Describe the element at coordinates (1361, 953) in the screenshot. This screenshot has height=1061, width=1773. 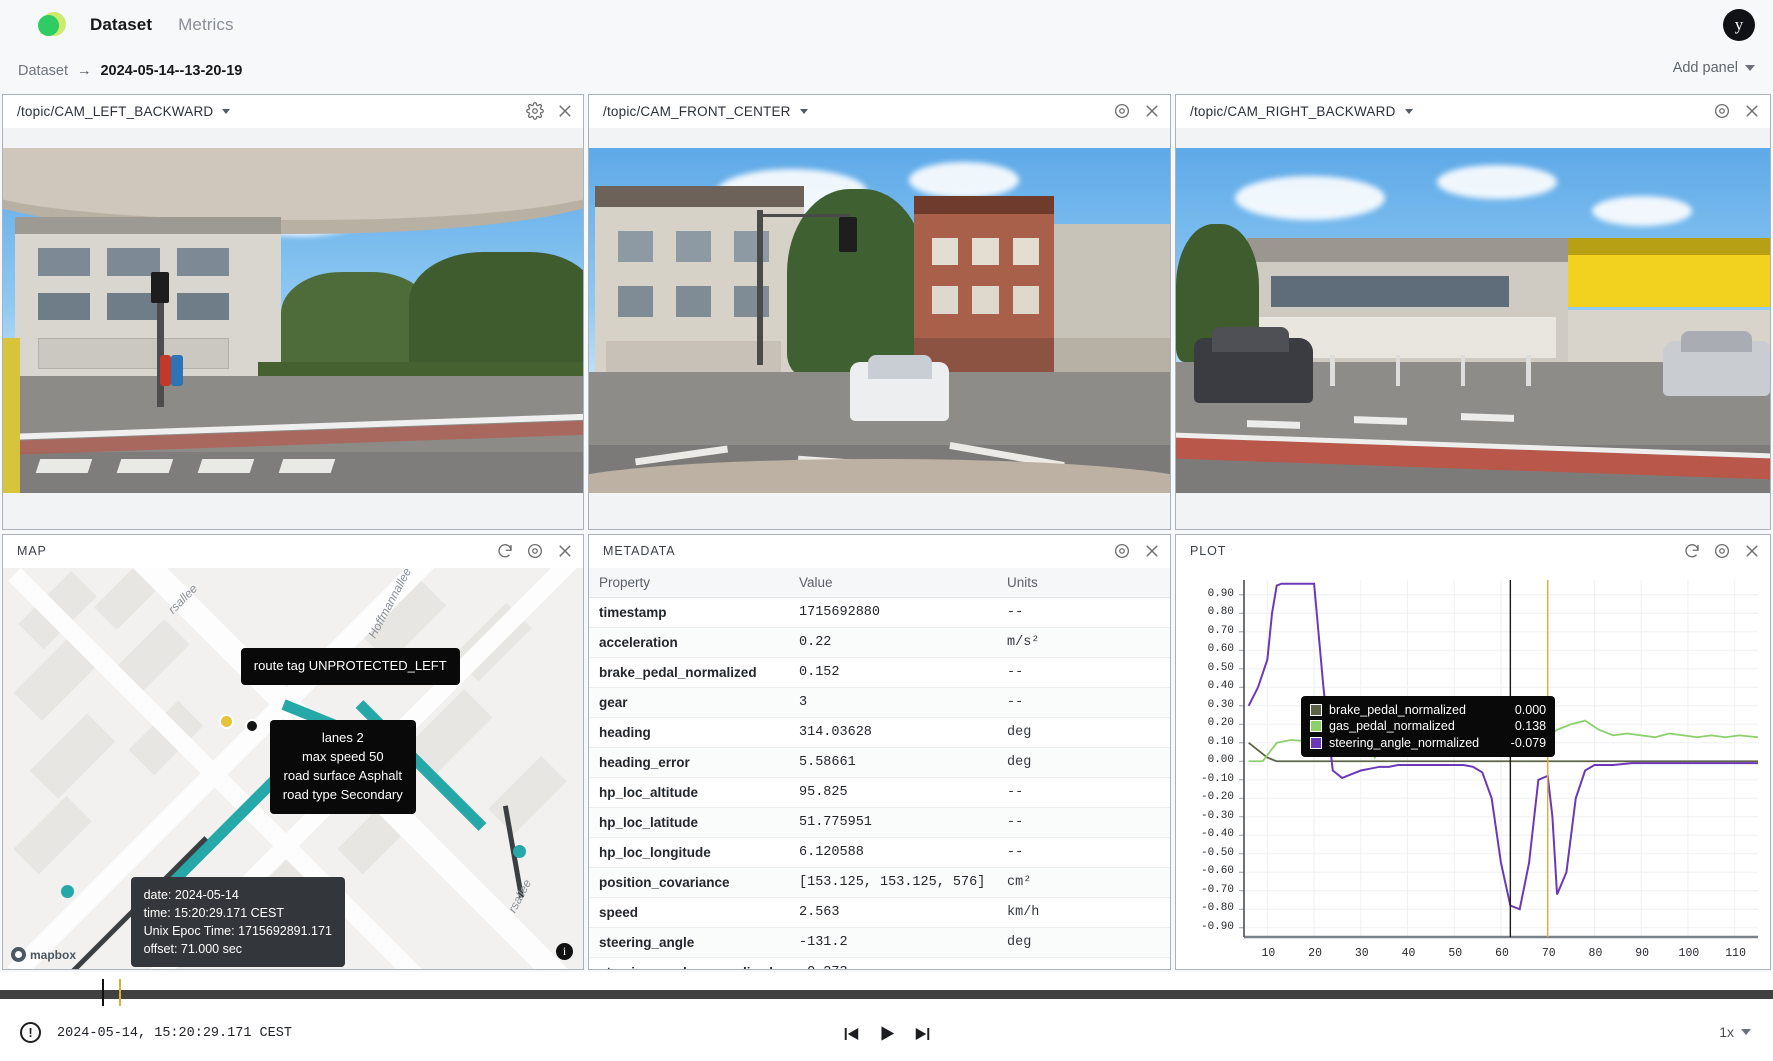
I see `x-axis-tick: 30` at that location.